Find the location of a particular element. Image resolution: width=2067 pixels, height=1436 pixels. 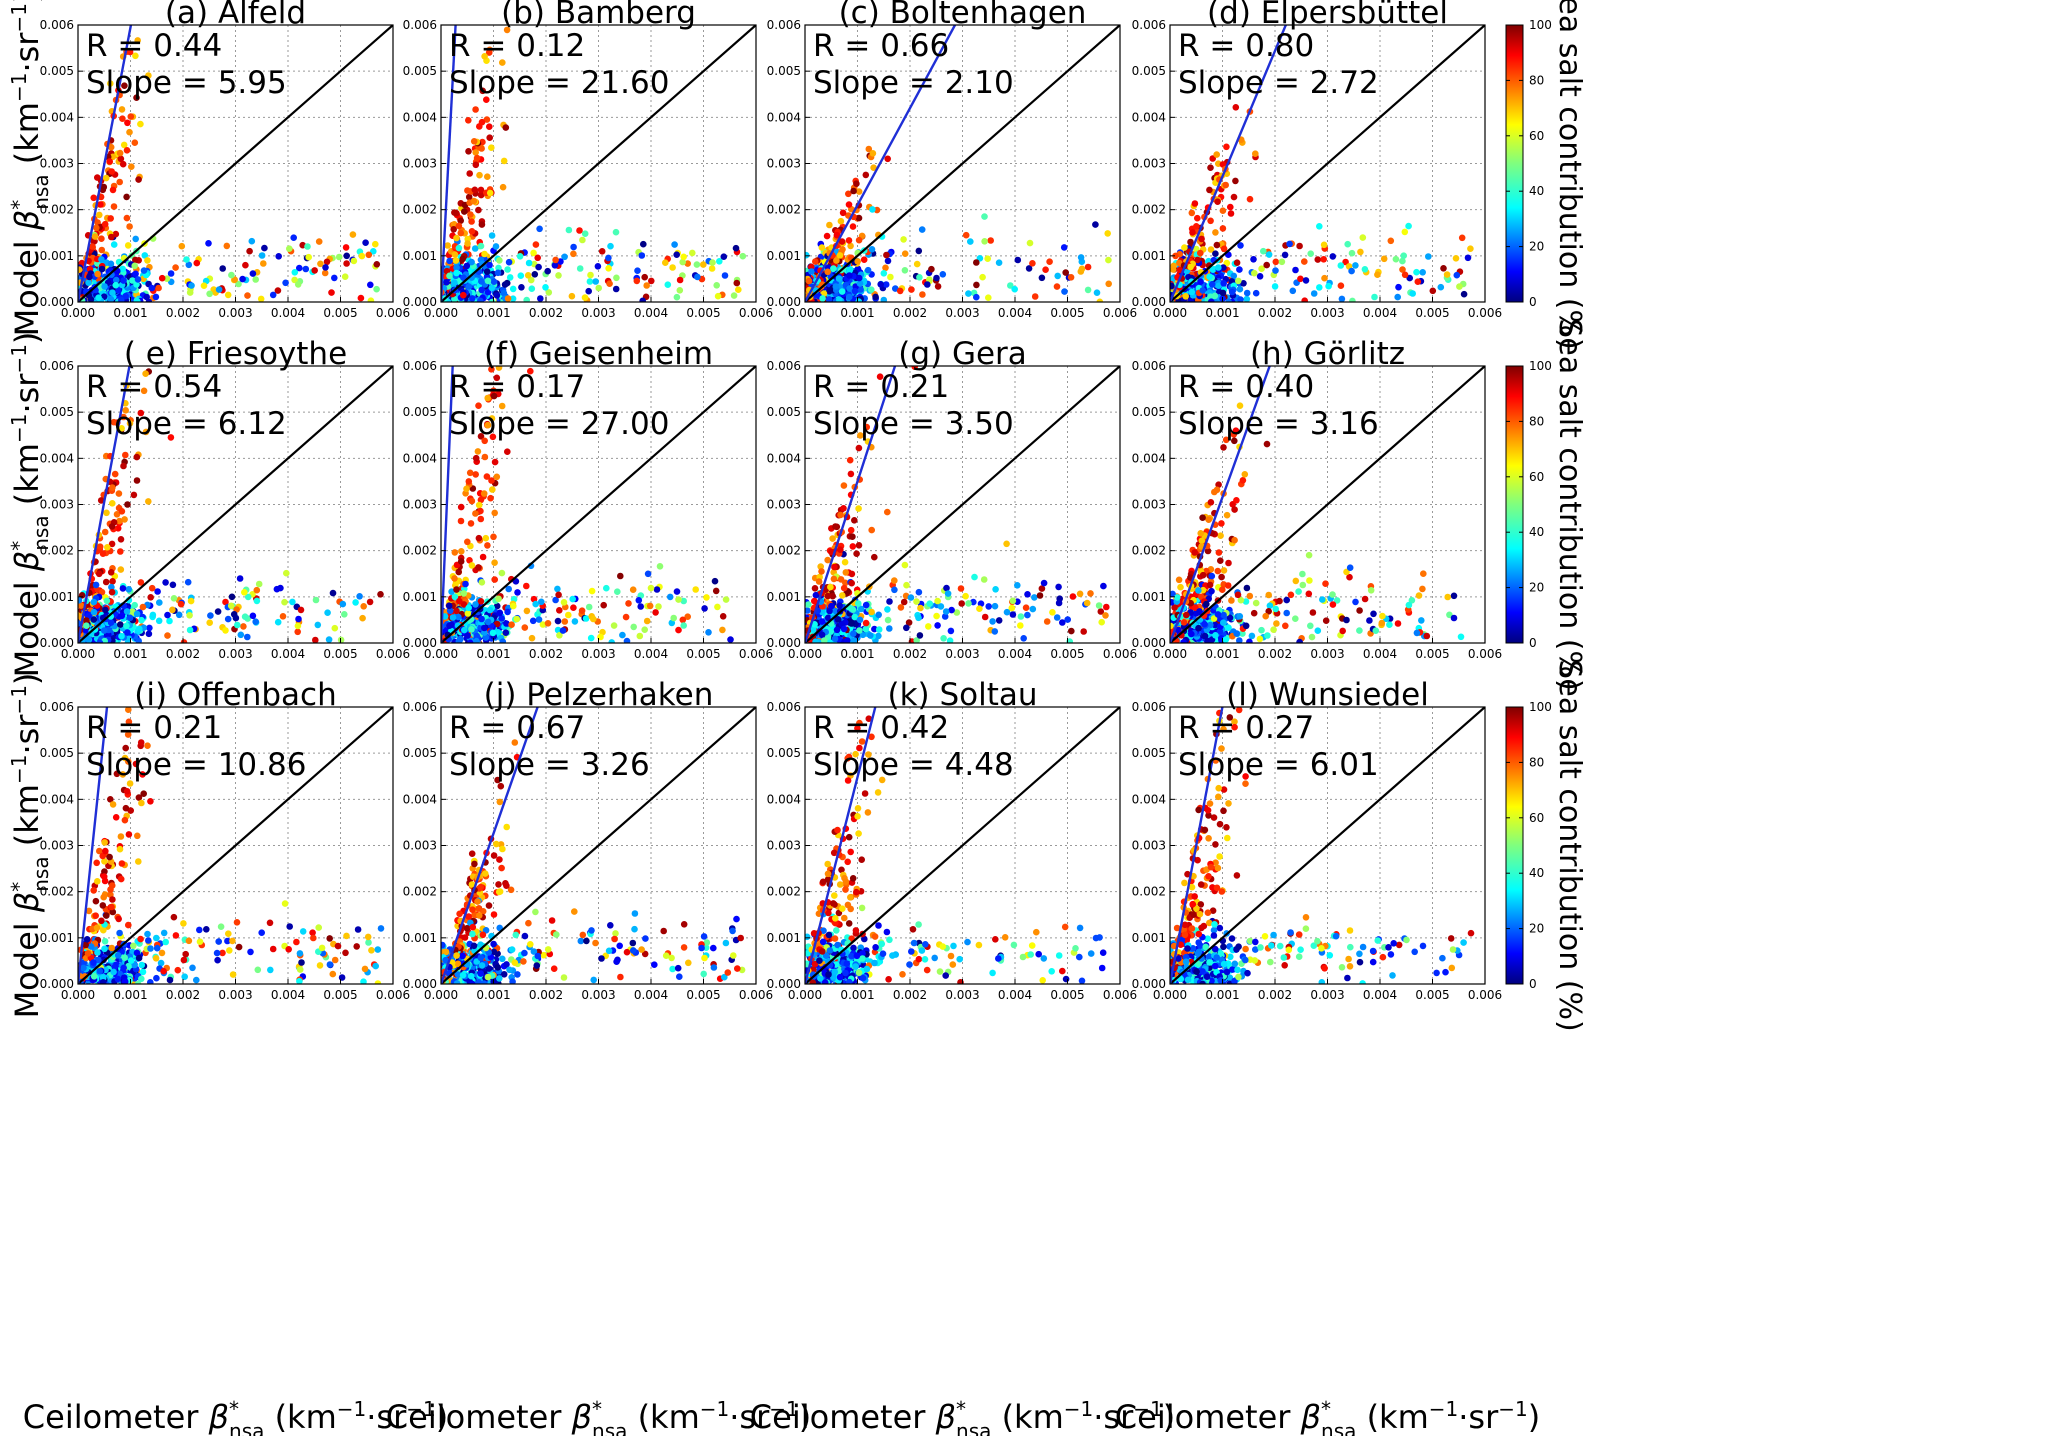

x-tick-label: 0.005 is located at coordinates (340, 654).